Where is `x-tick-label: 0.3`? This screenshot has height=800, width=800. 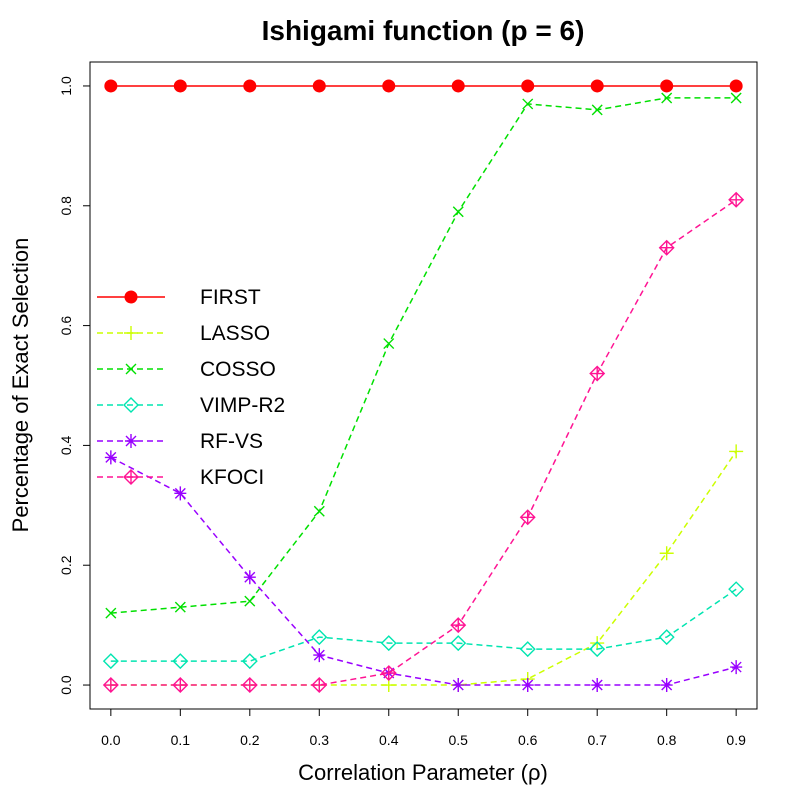 x-tick-label: 0.3 is located at coordinates (320, 740).